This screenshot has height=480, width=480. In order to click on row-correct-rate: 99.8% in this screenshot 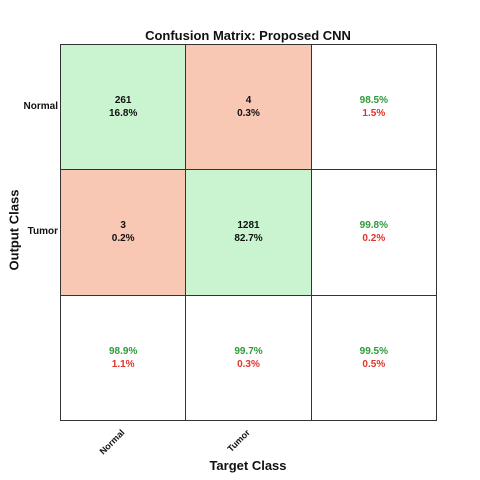, I will do `click(373, 226)`.